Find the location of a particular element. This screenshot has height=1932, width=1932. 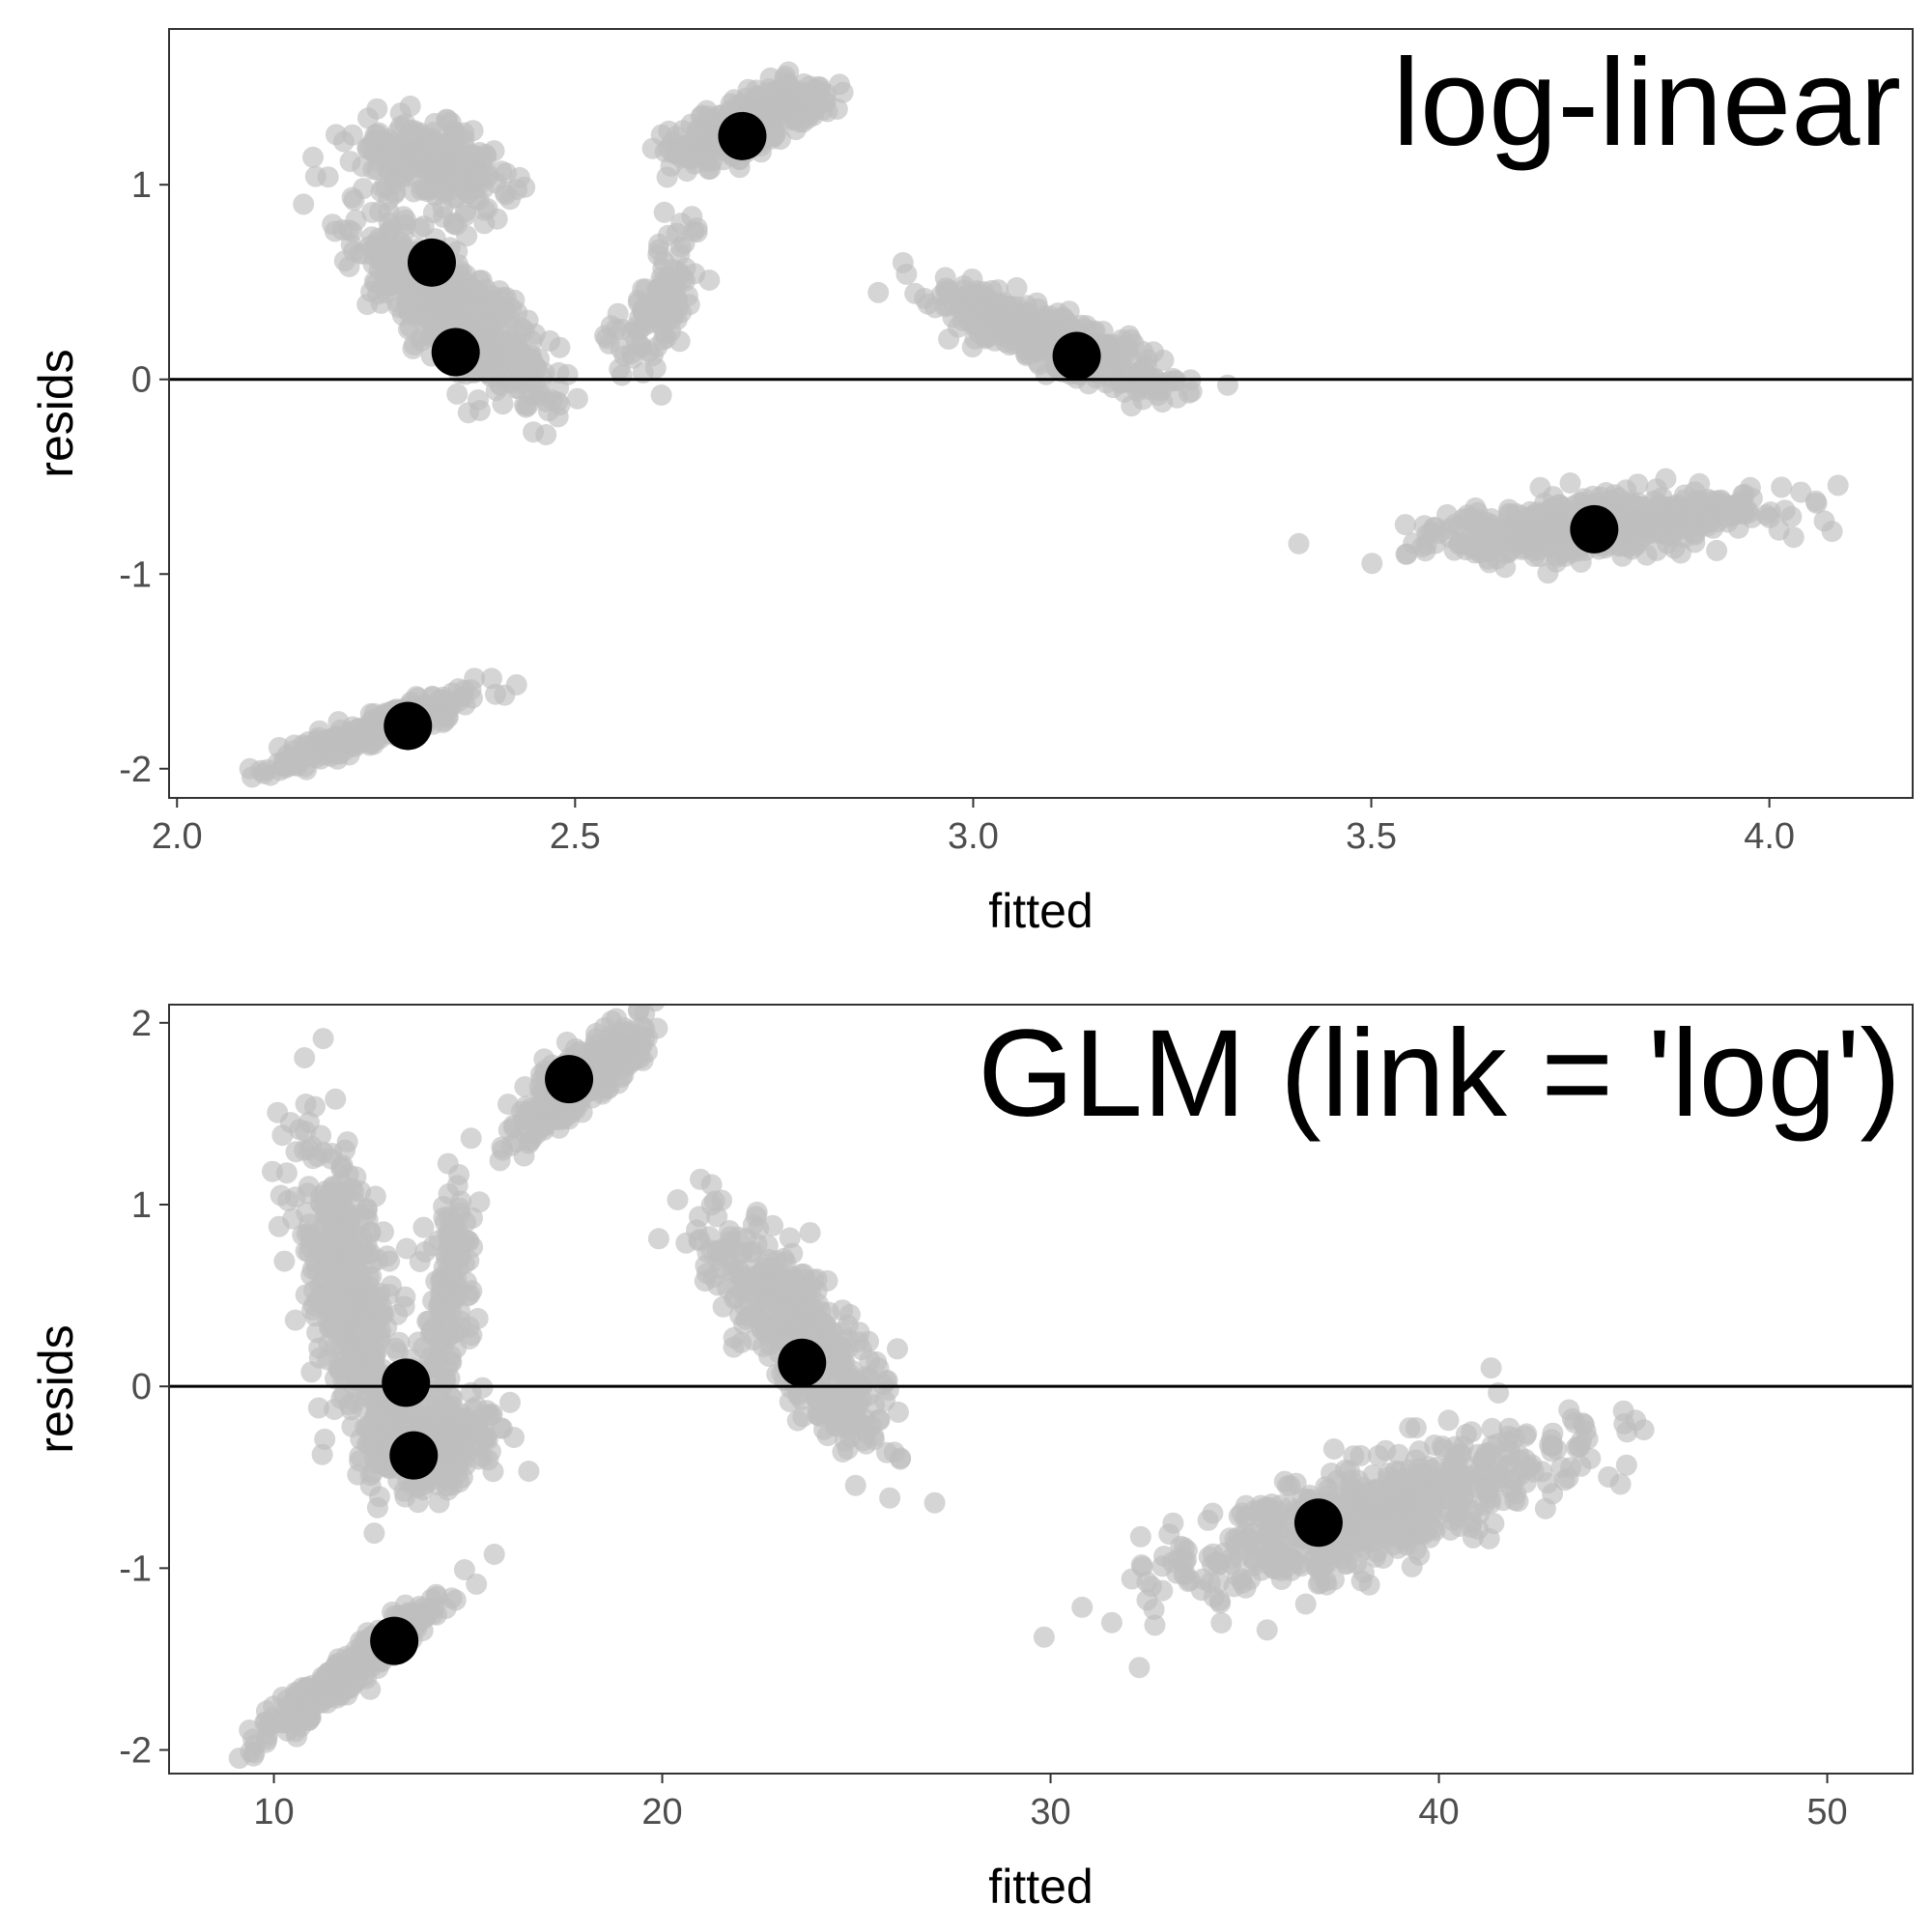

x-tick-label: 3.0 is located at coordinates (973, 836).